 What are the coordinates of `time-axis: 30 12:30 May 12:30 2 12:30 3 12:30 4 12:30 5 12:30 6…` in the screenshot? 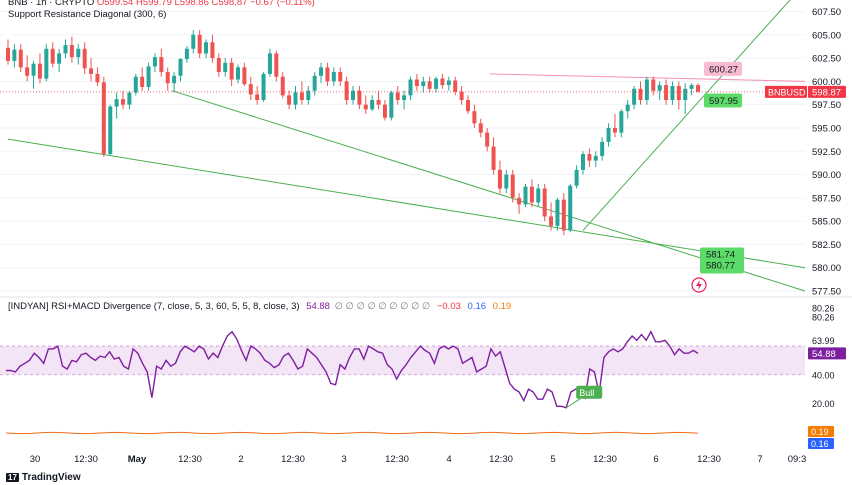 It's located at (418, 459).